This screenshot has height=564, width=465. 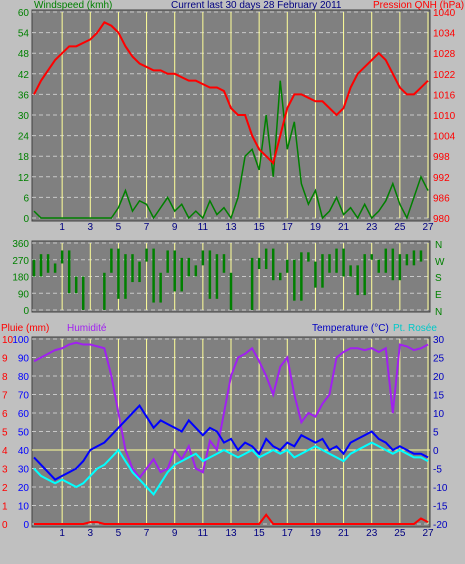 What do you see at coordinates (439, 359) in the screenshot?
I see `y-right-tick-label: 25` at bounding box center [439, 359].